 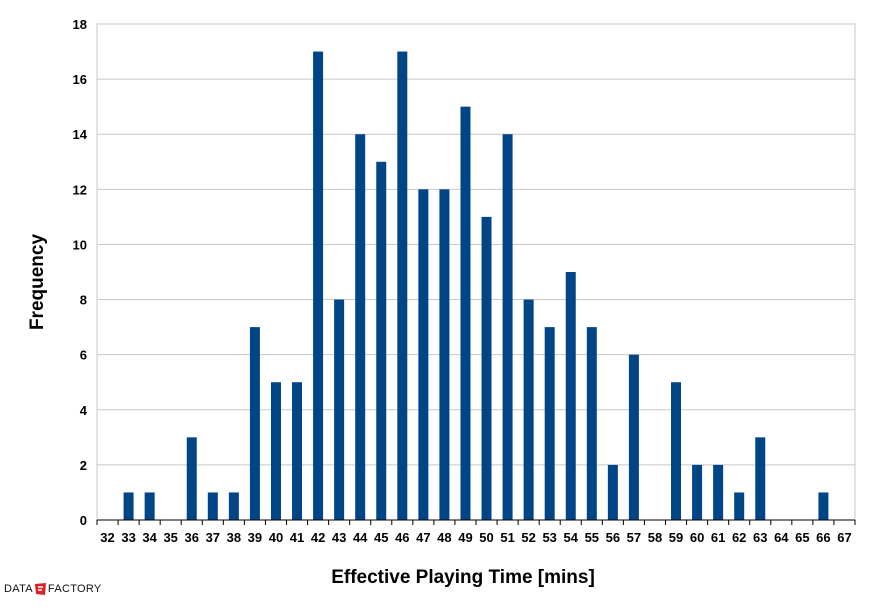 What do you see at coordinates (84, 410) in the screenshot?
I see `y-tick-label: 4` at bounding box center [84, 410].